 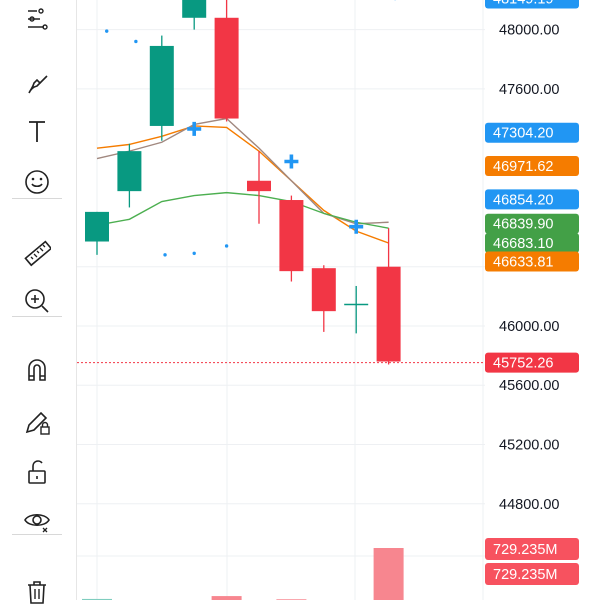 I want to click on unlock-icon, so click(x=37, y=472).